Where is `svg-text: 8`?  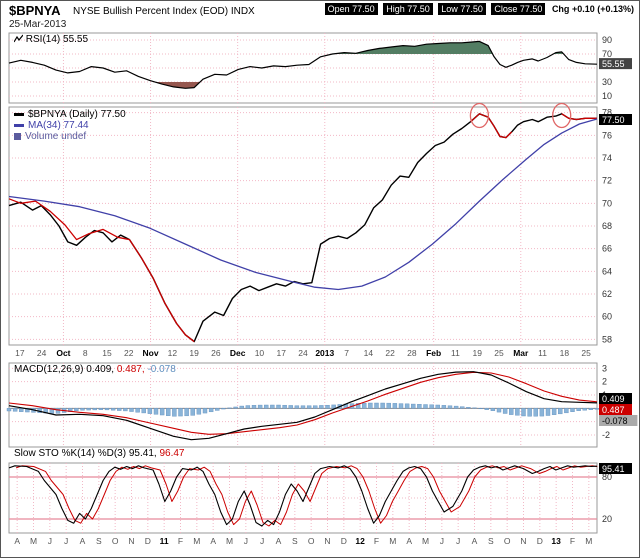 svg-text: 8 is located at coordinates (85, 353).